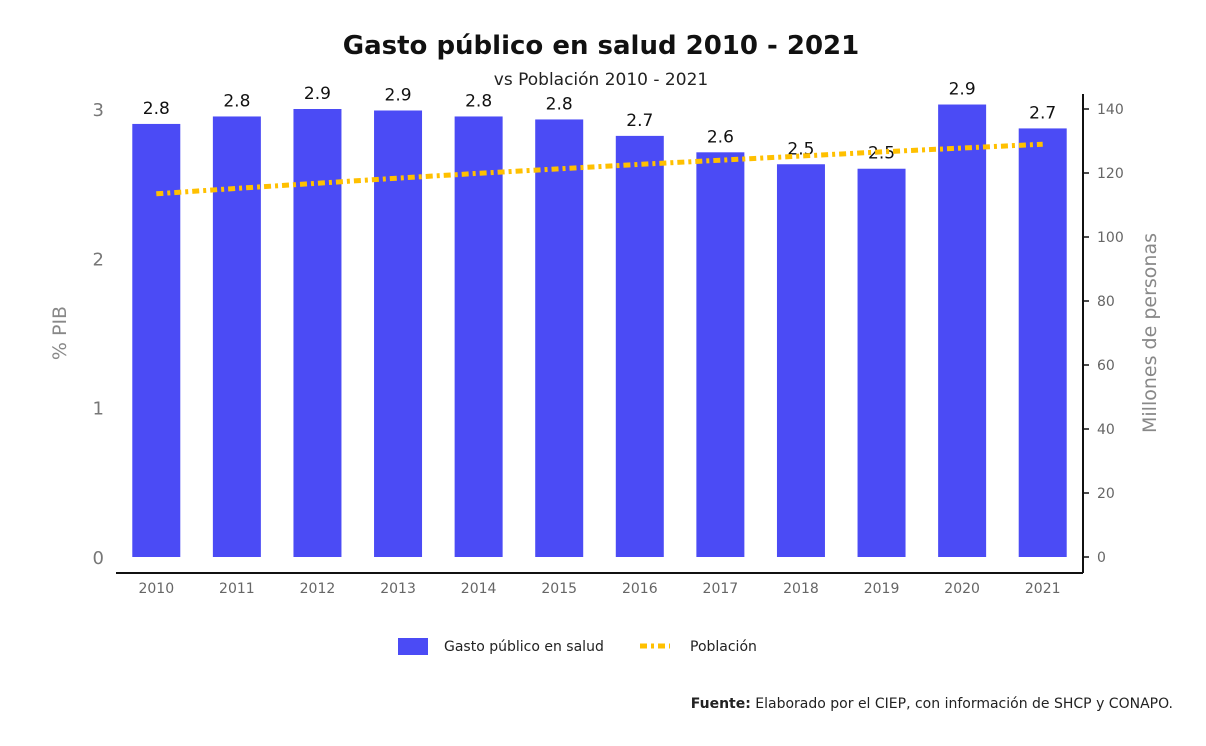 Image resolution: width=1206 pixels, height=746 pixels. Describe the element at coordinates (1106, 494) in the screenshot. I see `right-tick-20: 20` at that location.